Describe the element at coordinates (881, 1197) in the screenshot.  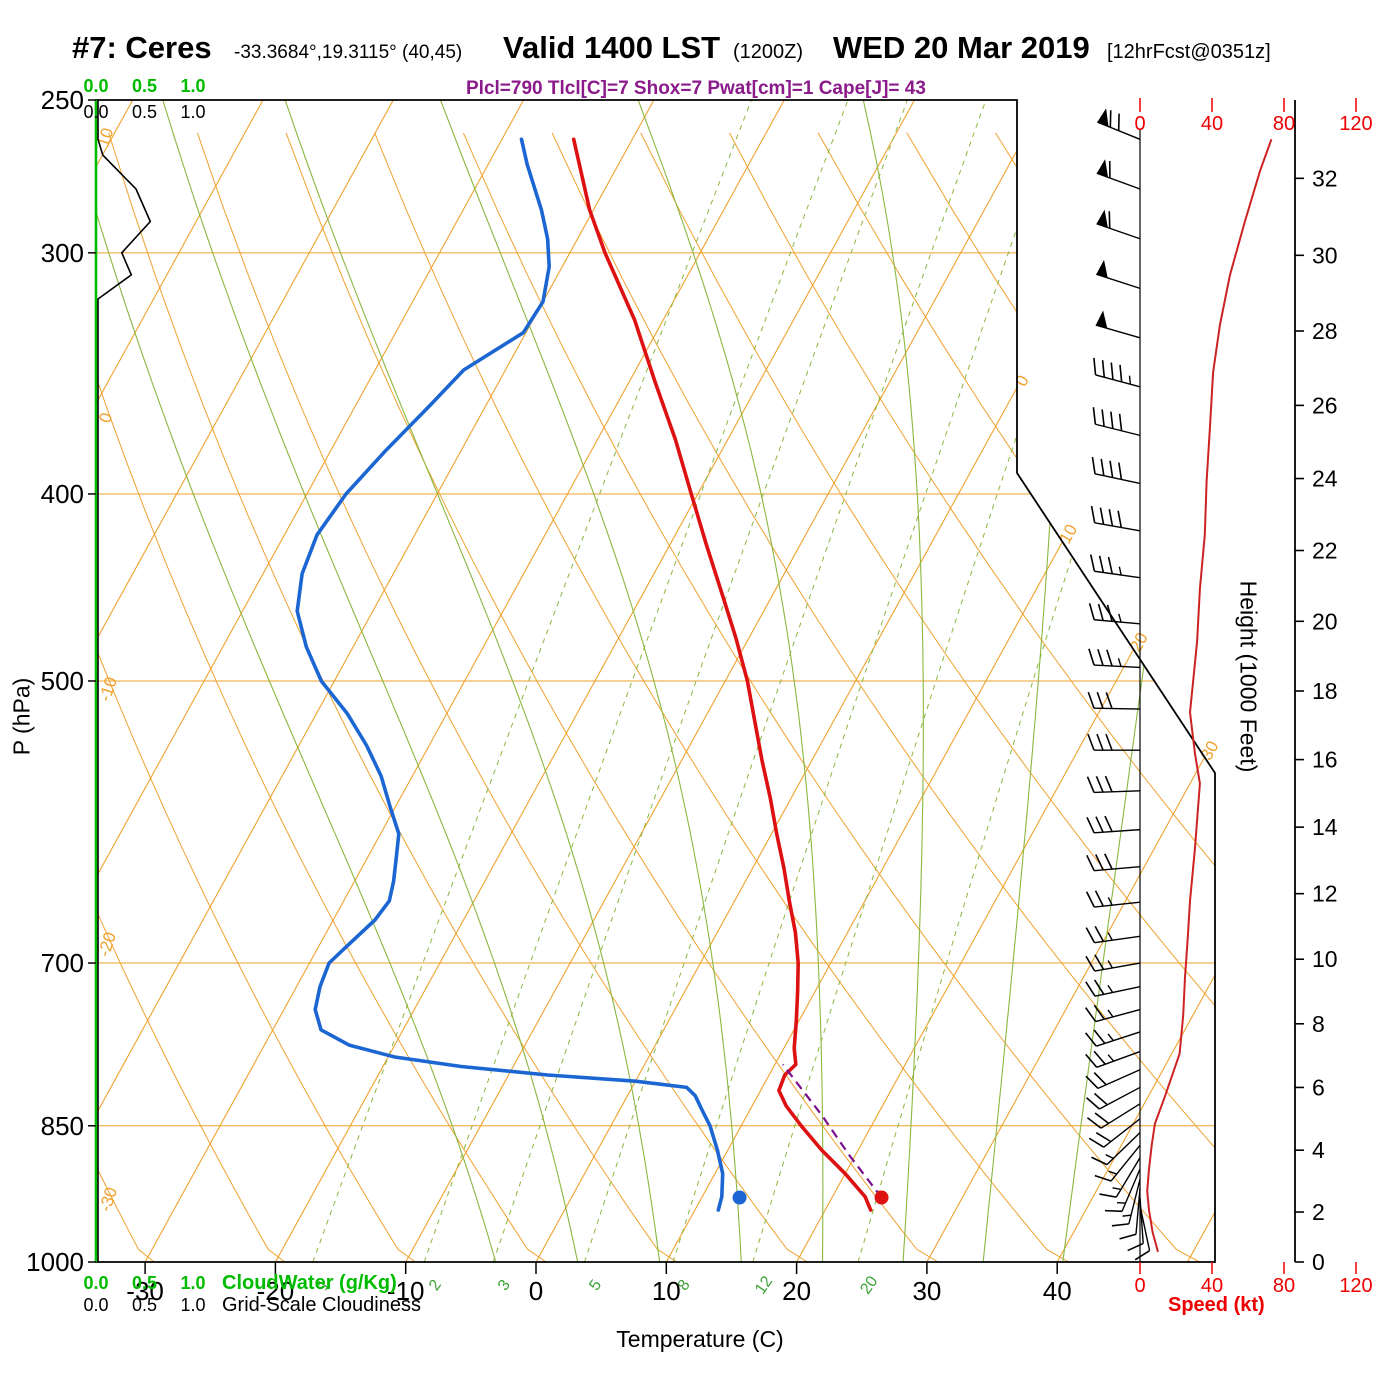
I see `surface-temp-dot` at that location.